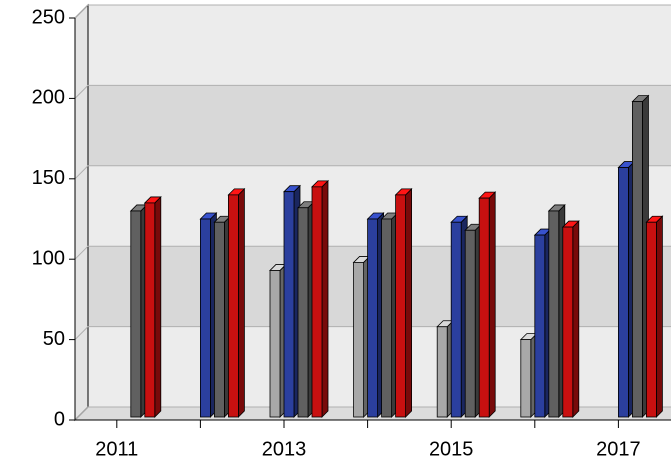  I want to click on y-tick-label: 50, so click(54, 339).